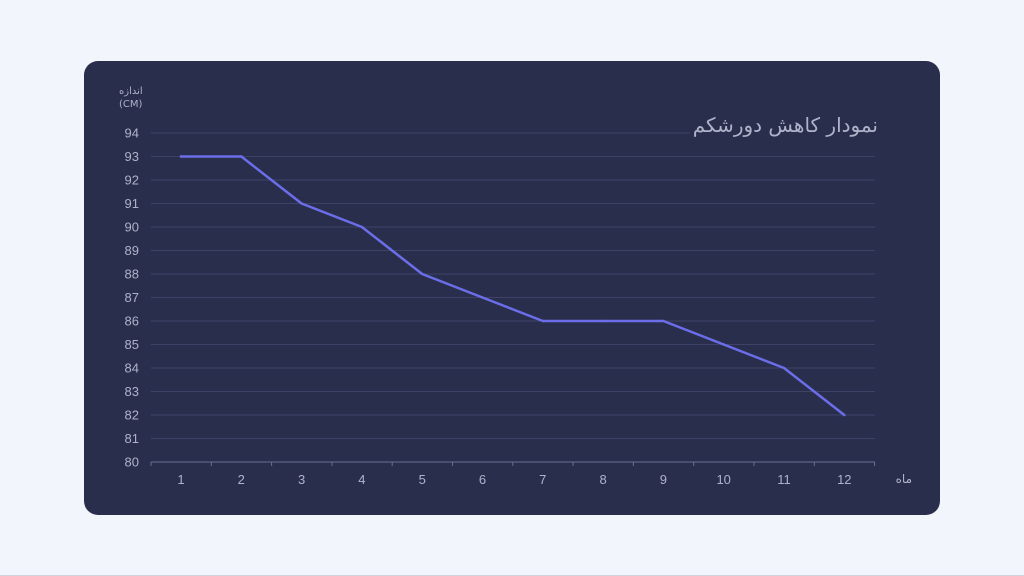 This screenshot has height=576, width=1024. Describe the element at coordinates (542, 479) in the screenshot. I see `x-tick-label: 7` at that location.